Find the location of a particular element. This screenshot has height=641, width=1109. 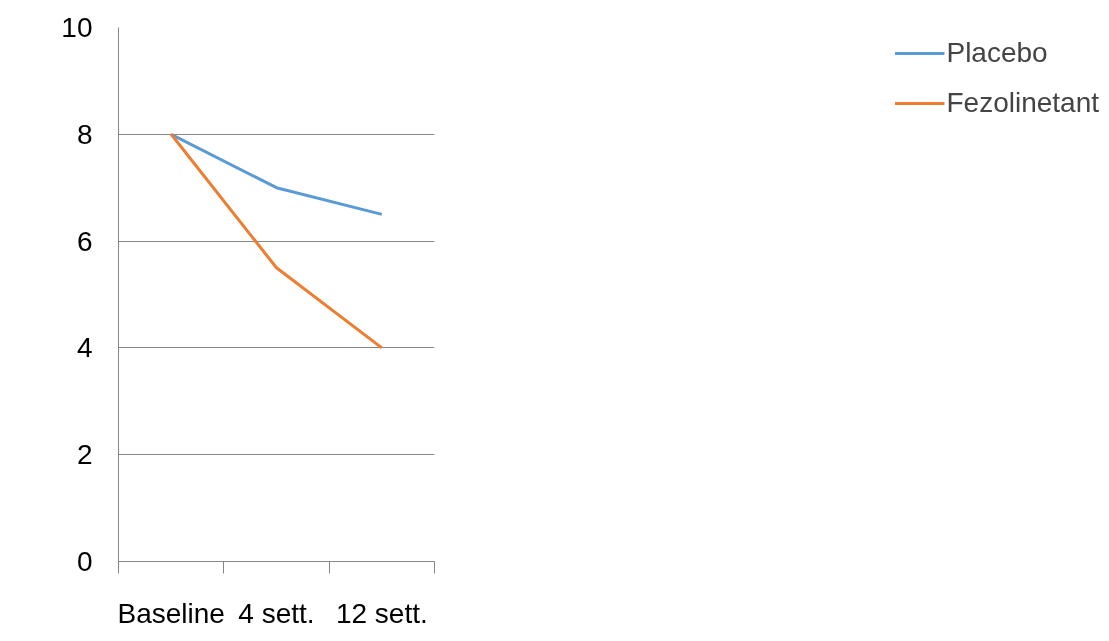

x-tick-label: Baseline is located at coordinates (171, 613).